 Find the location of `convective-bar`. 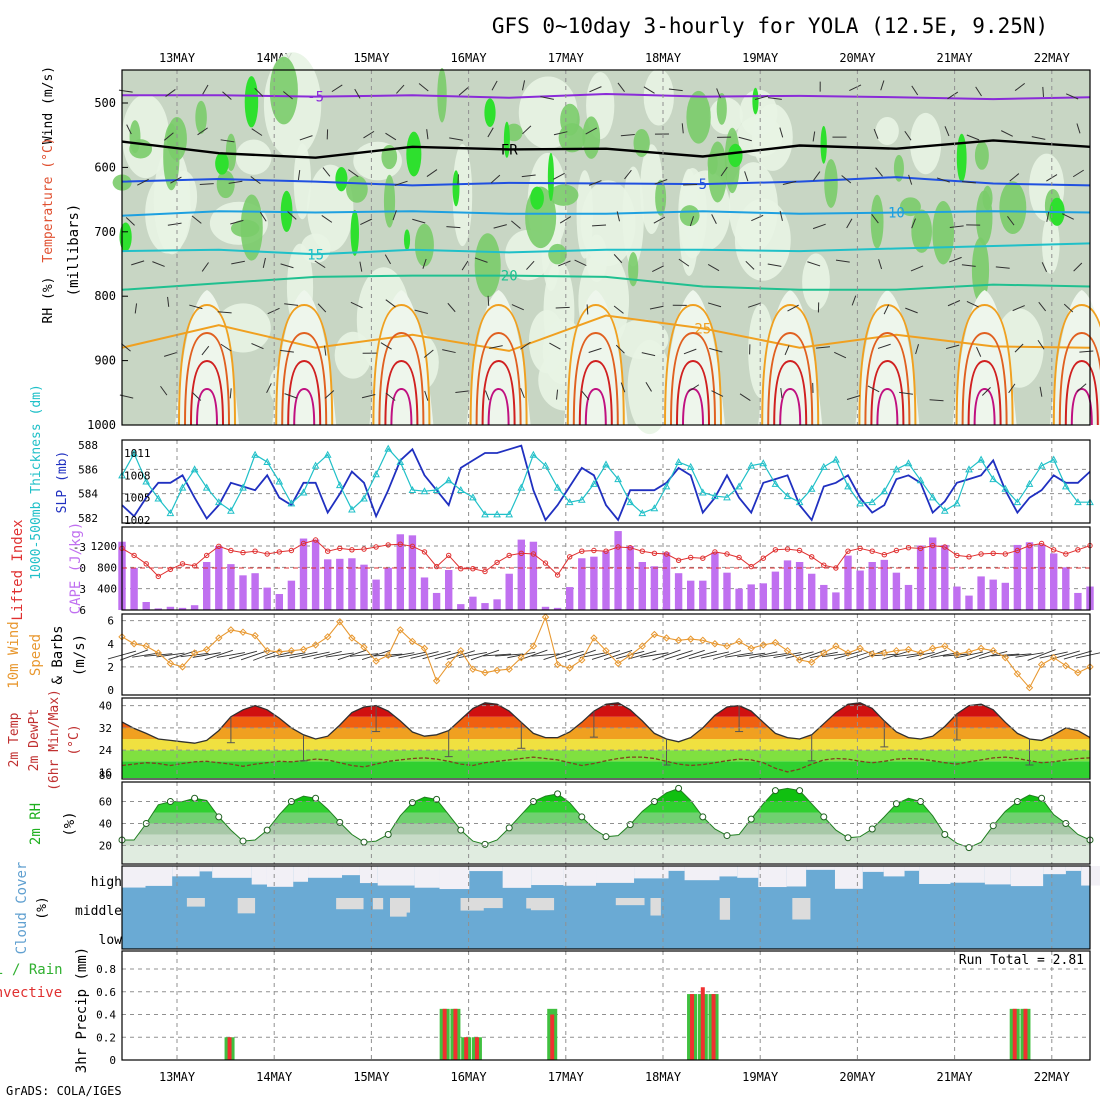

convective-bar is located at coordinates (455, 1034).